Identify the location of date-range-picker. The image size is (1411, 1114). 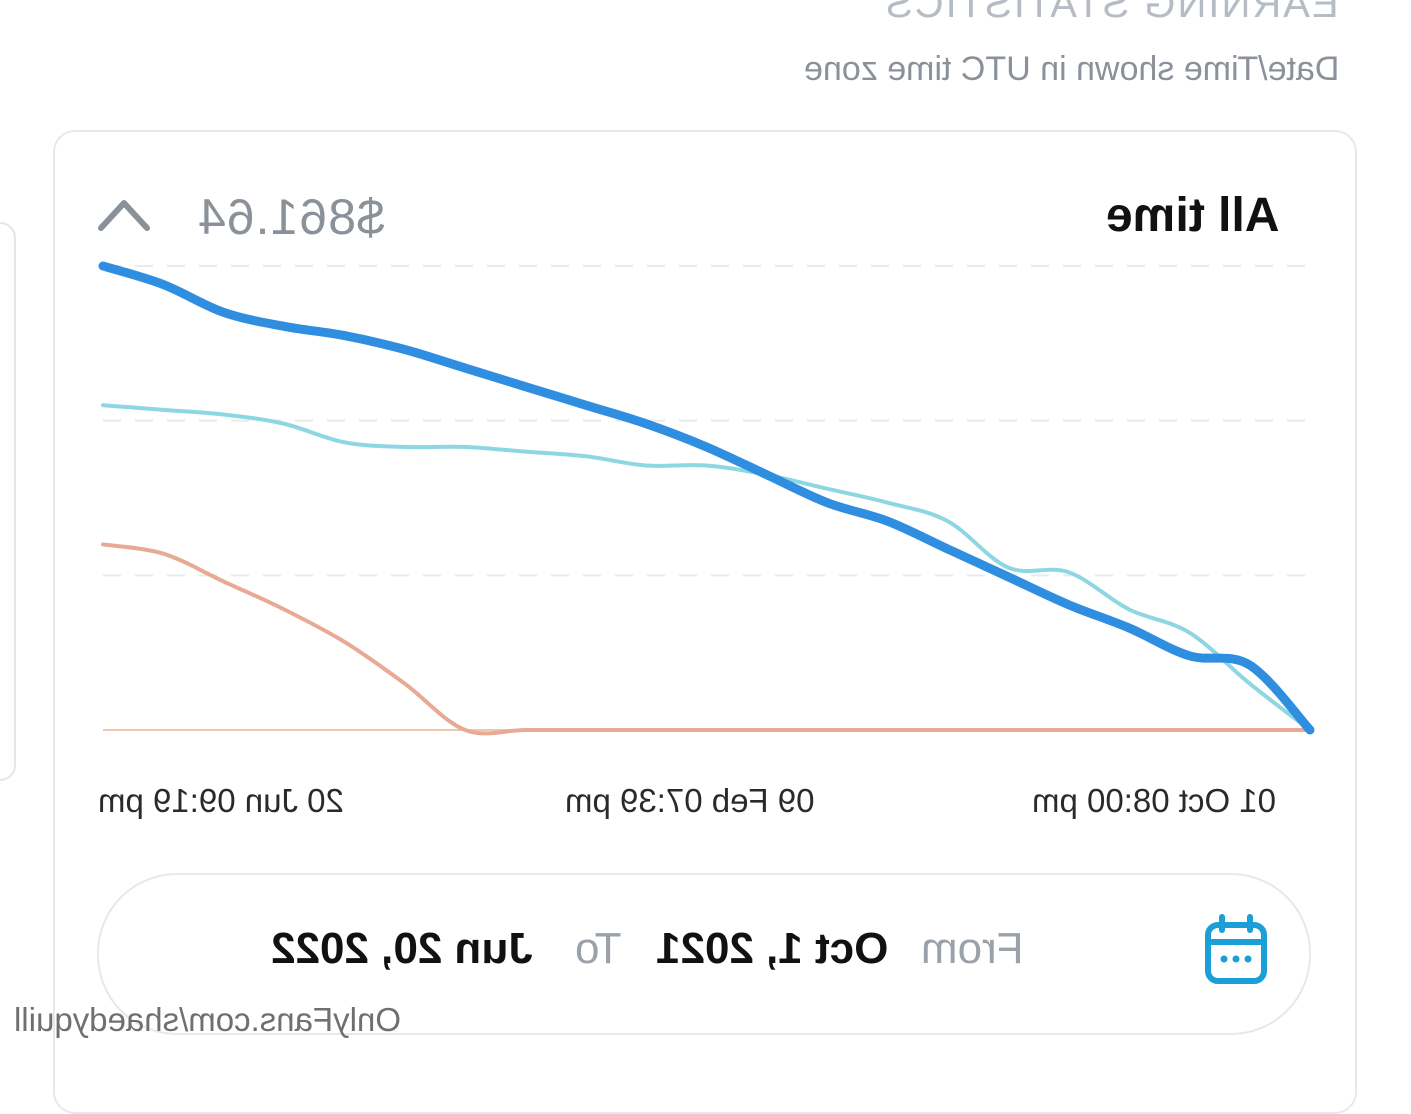
(704, 954).